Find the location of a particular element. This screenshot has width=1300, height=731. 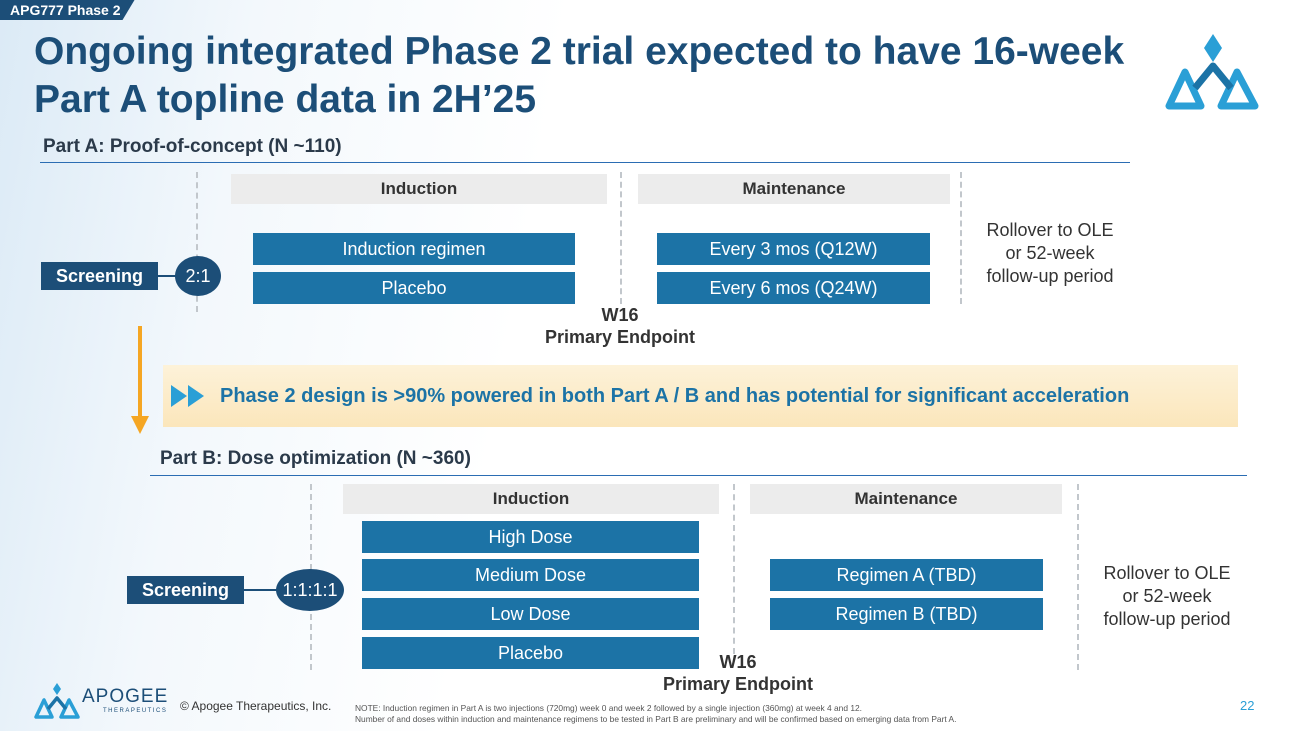

part-a-randomization-ratio: 2:1 is located at coordinates (198, 276).